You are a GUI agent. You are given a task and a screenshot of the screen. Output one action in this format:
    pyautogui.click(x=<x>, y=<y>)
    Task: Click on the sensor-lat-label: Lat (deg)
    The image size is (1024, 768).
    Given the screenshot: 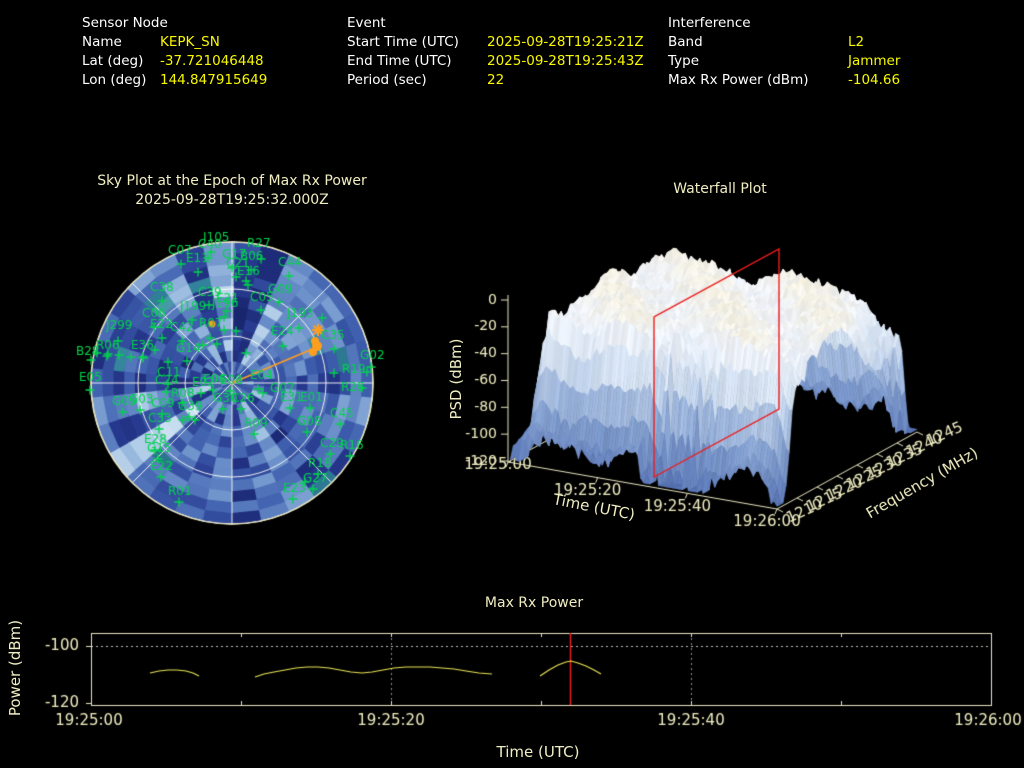 What is the action you would take?
    pyautogui.click(x=113, y=61)
    